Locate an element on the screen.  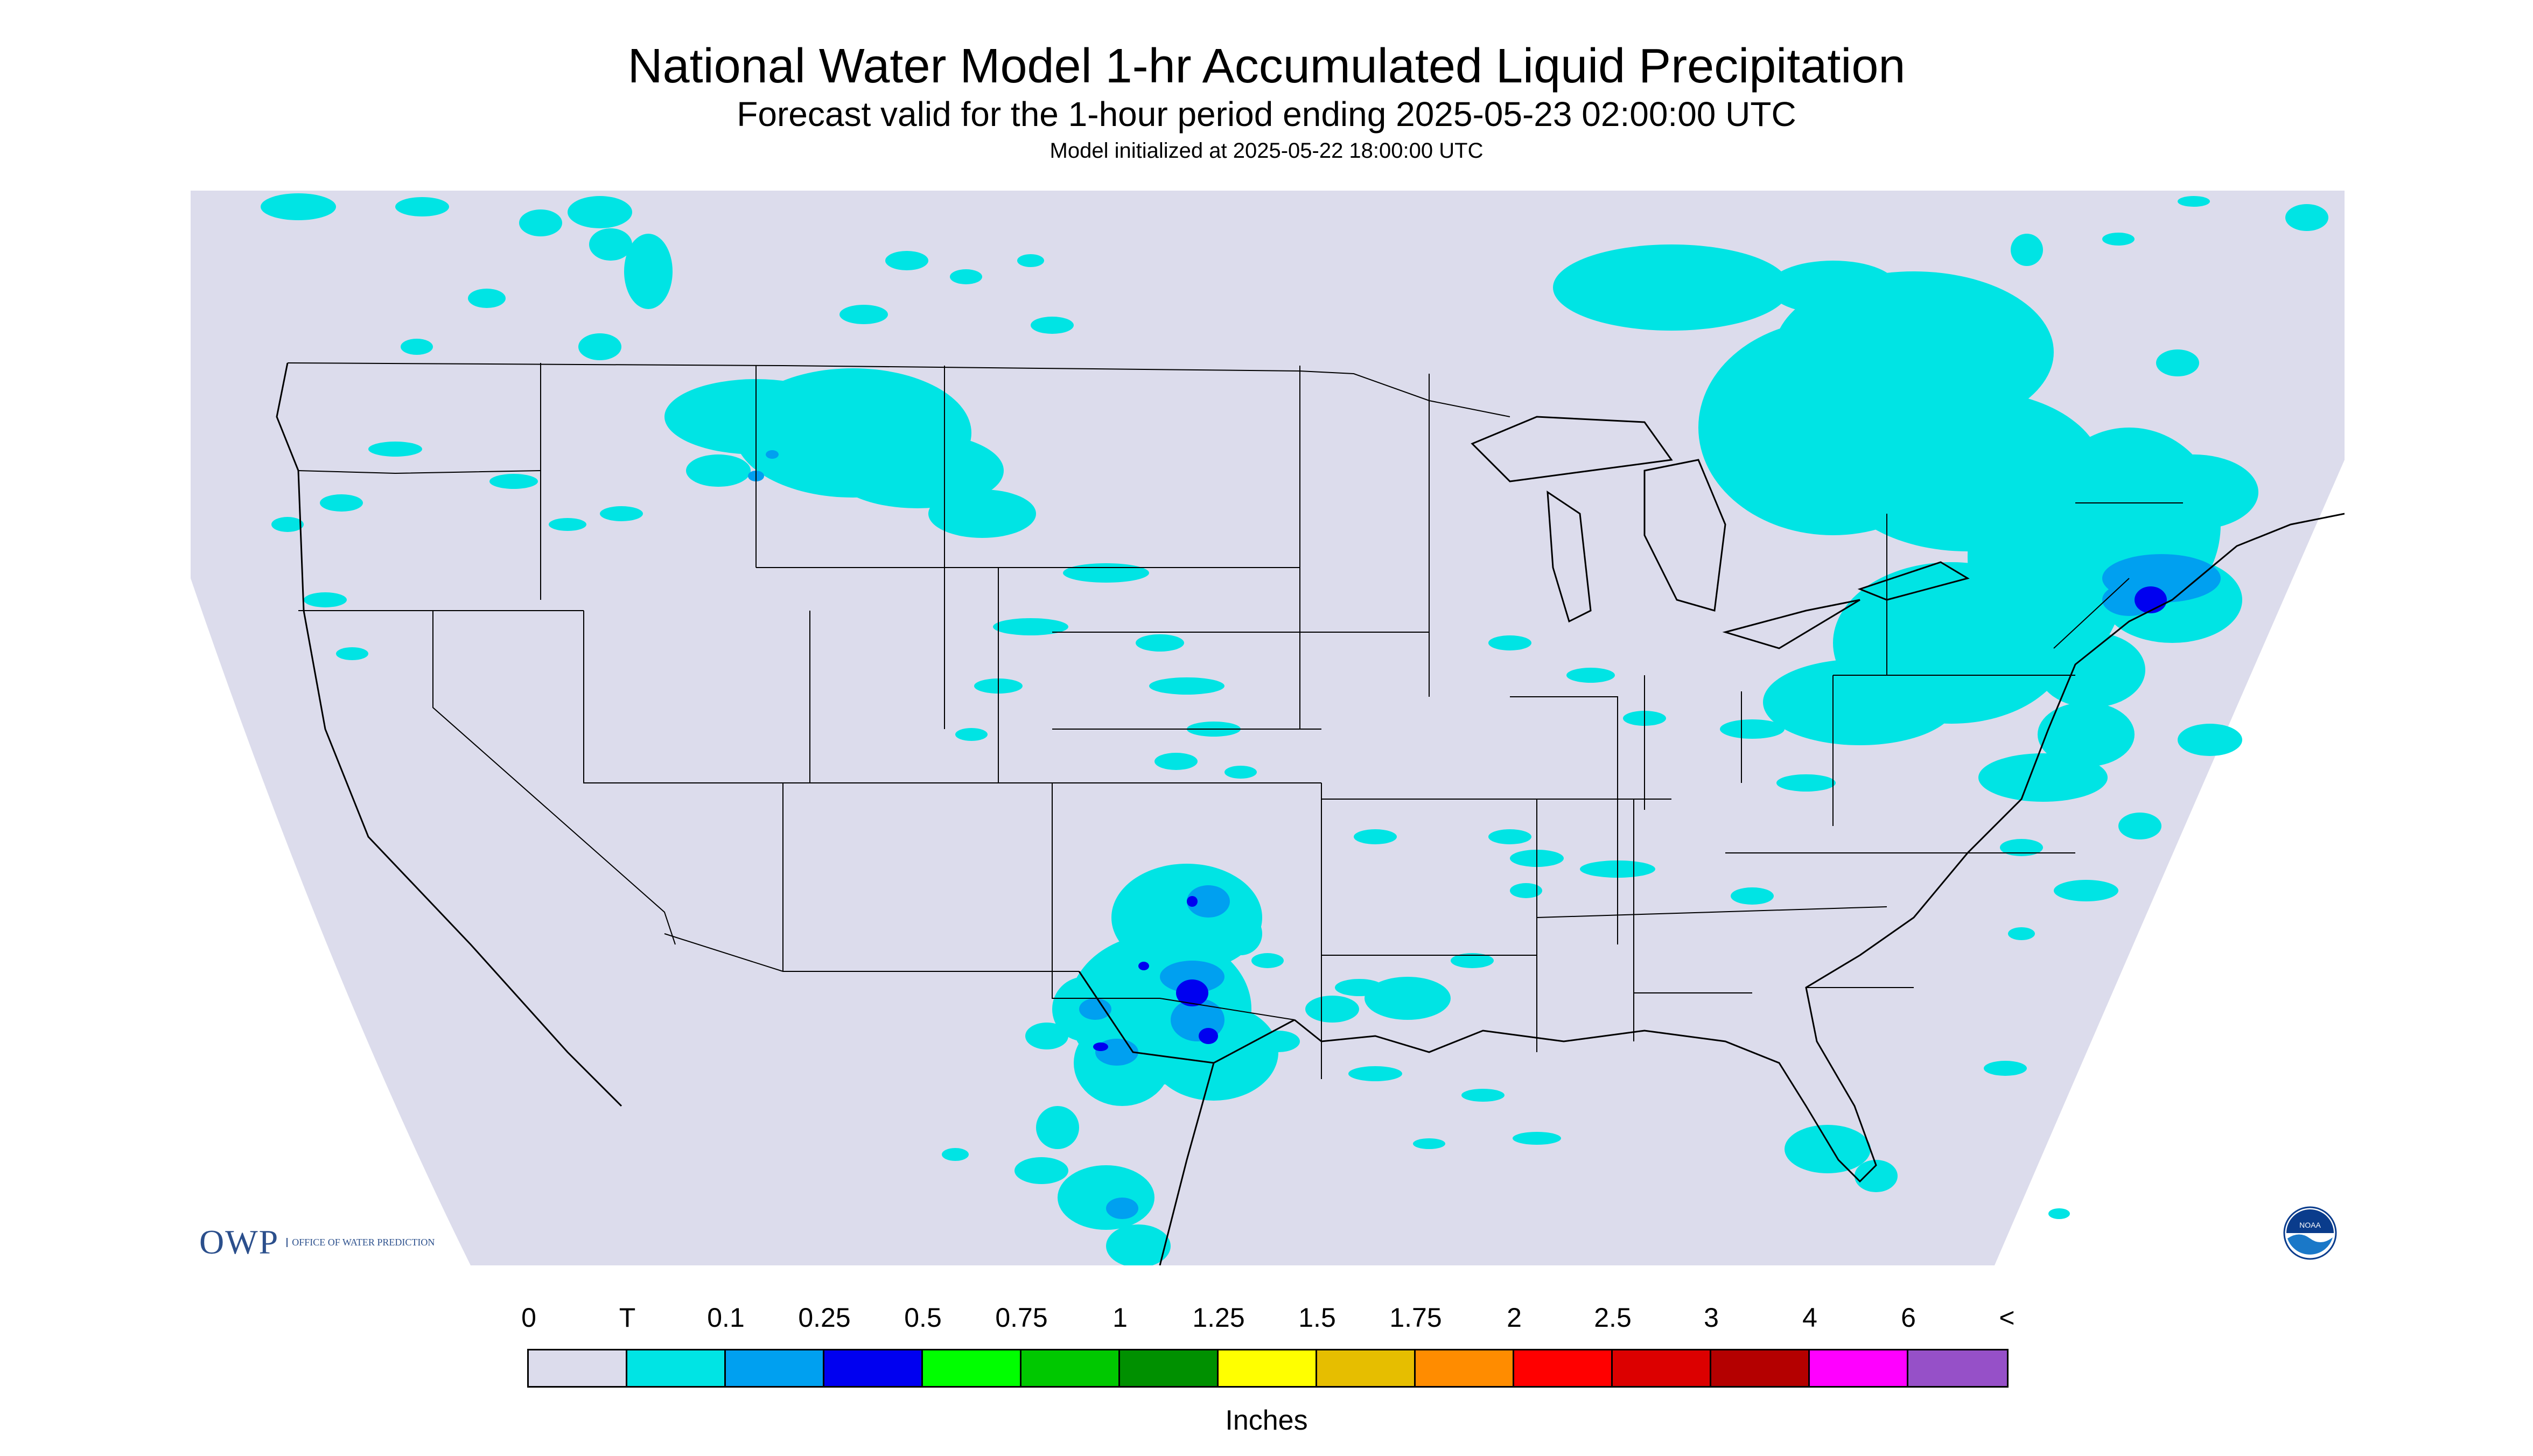
legend-label: 1.25 is located at coordinates (1218, 1318).